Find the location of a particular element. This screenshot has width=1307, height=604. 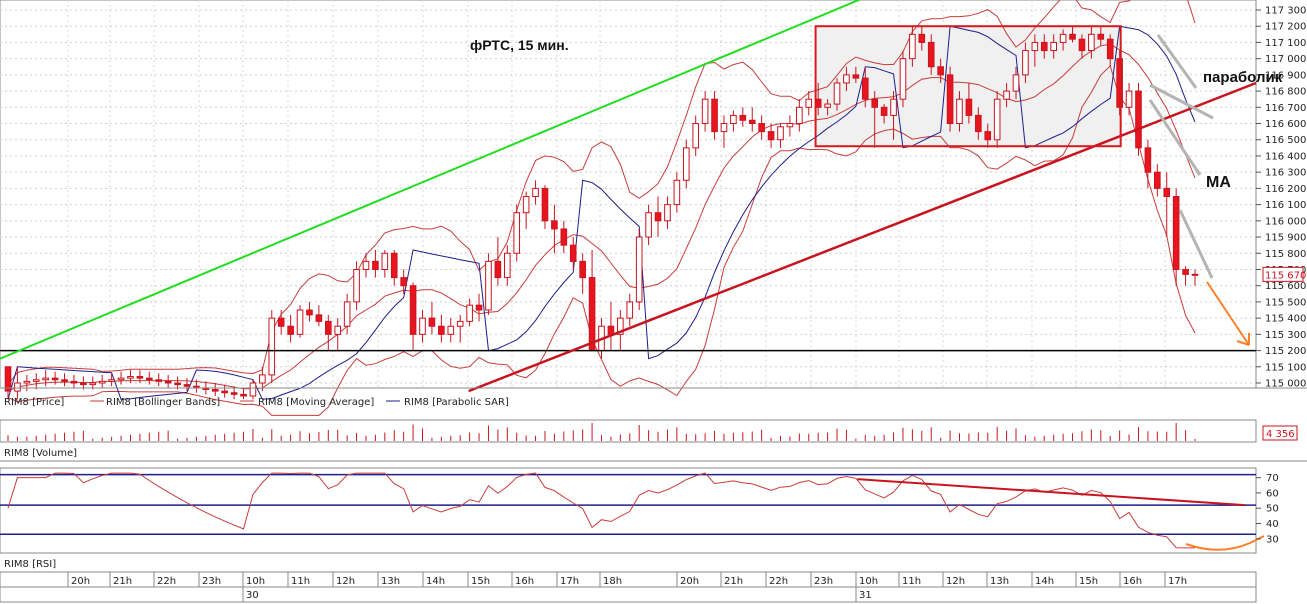

hour-label: 13h is located at coordinates (390, 581).